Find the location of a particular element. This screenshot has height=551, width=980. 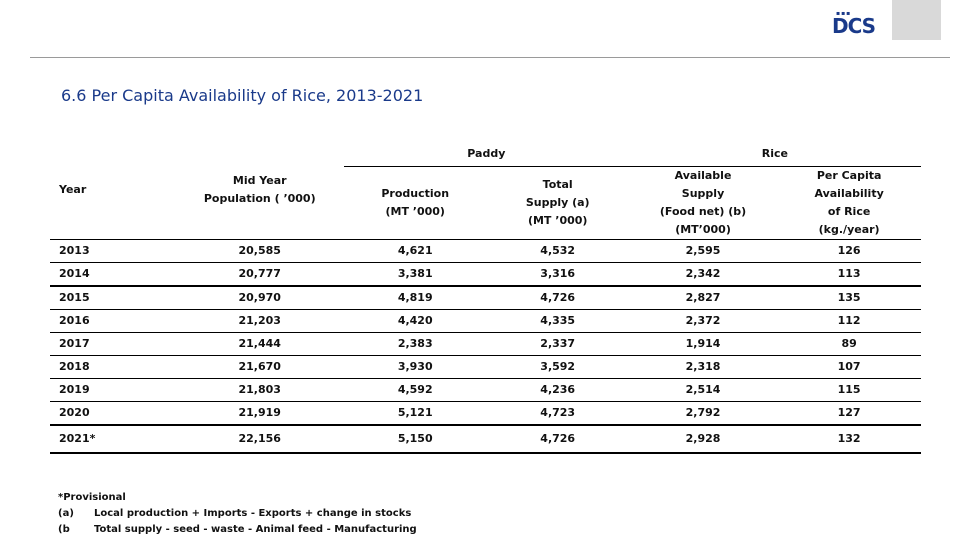

cell-year: 2014 is located at coordinates (113, 274).